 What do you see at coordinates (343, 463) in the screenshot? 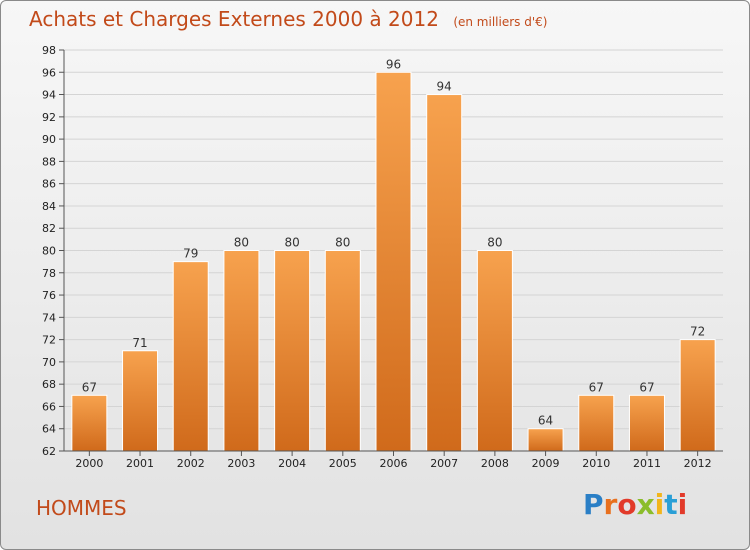
I see `x-tick-label: 2005` at bounding box center [343, 463].